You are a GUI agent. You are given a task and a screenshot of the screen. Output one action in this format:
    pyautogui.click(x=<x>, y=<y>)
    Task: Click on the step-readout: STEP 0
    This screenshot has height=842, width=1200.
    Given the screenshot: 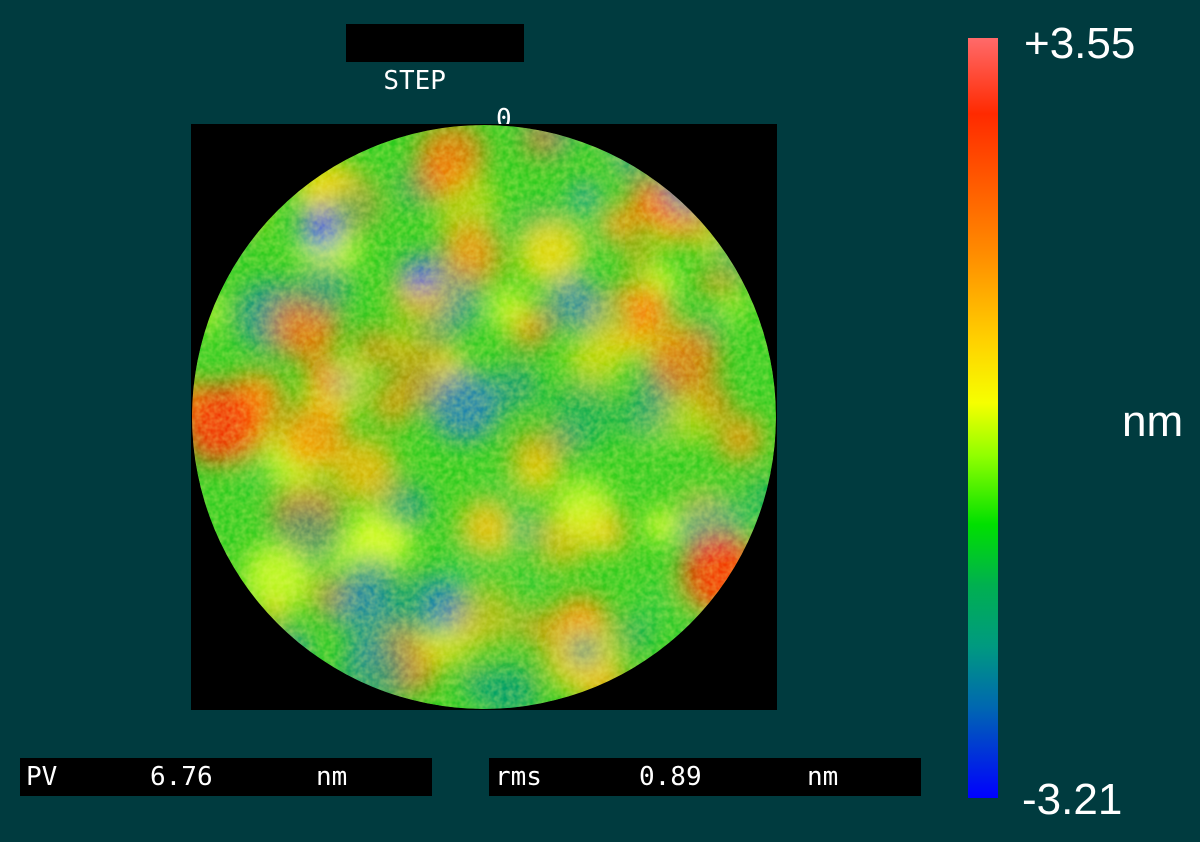 What is the action you would take?
    pyautogui.click(x=435, y=79)
    